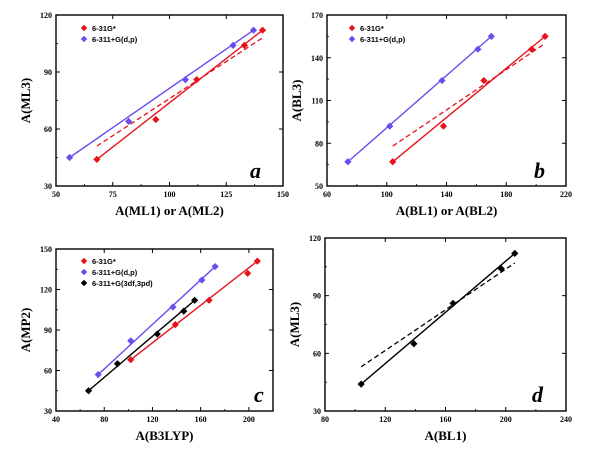  What do you see at coordinates (170, 194) in the screenshot?
I see `panel-a-x-tick-label: 100` at bounding box center [170, 194].